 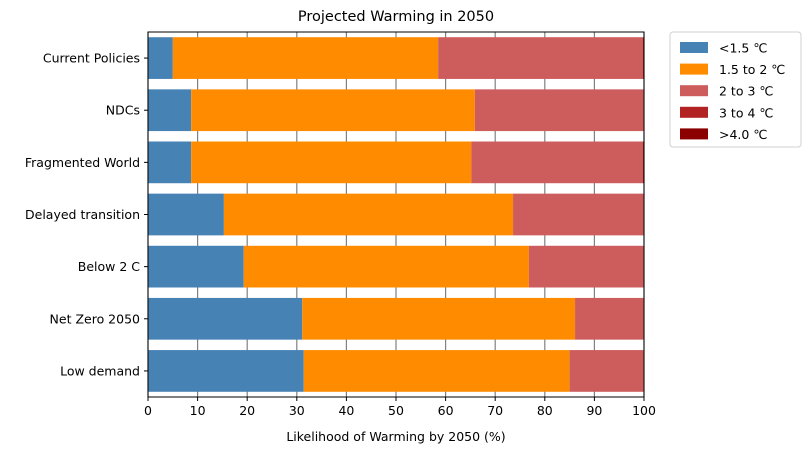 What do you see at coordinates (594, 410) in the screenshot?
I see `x-tick-label-90: 90` at bounding box center [594, 410].